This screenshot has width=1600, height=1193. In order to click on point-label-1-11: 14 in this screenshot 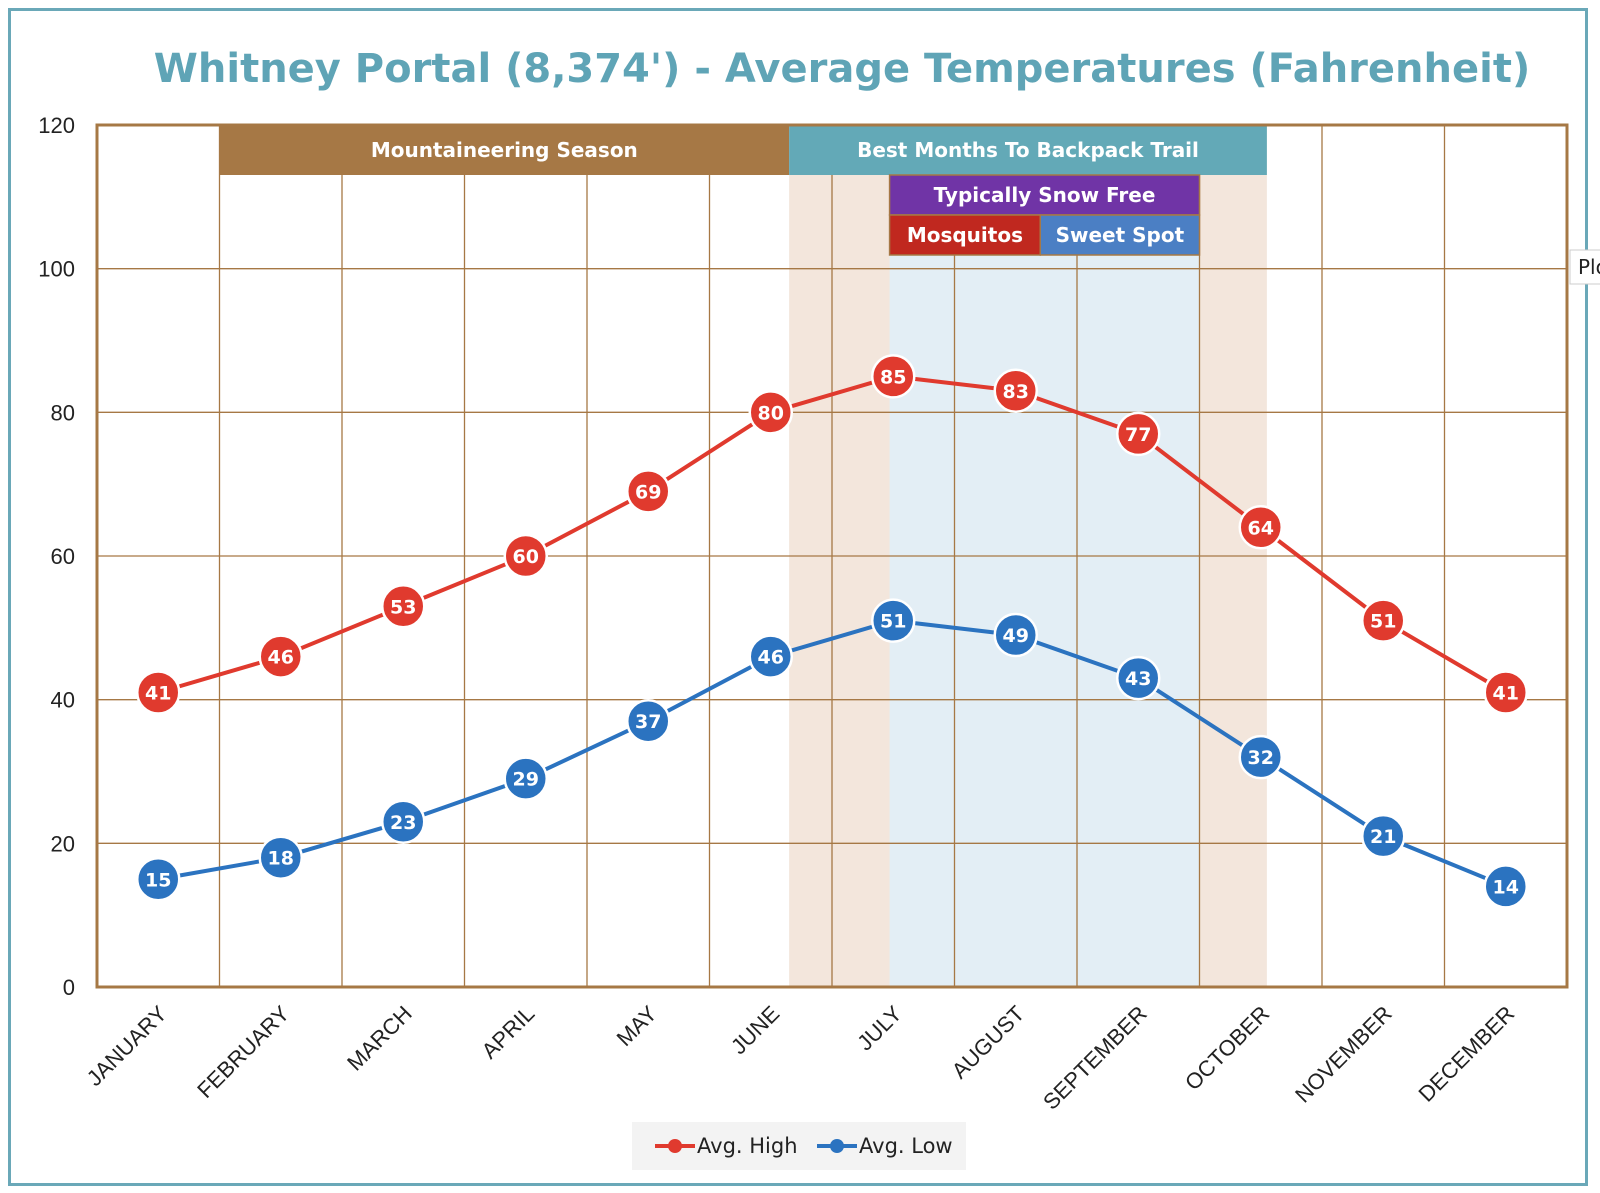, I will do `click(1506, 887)`.